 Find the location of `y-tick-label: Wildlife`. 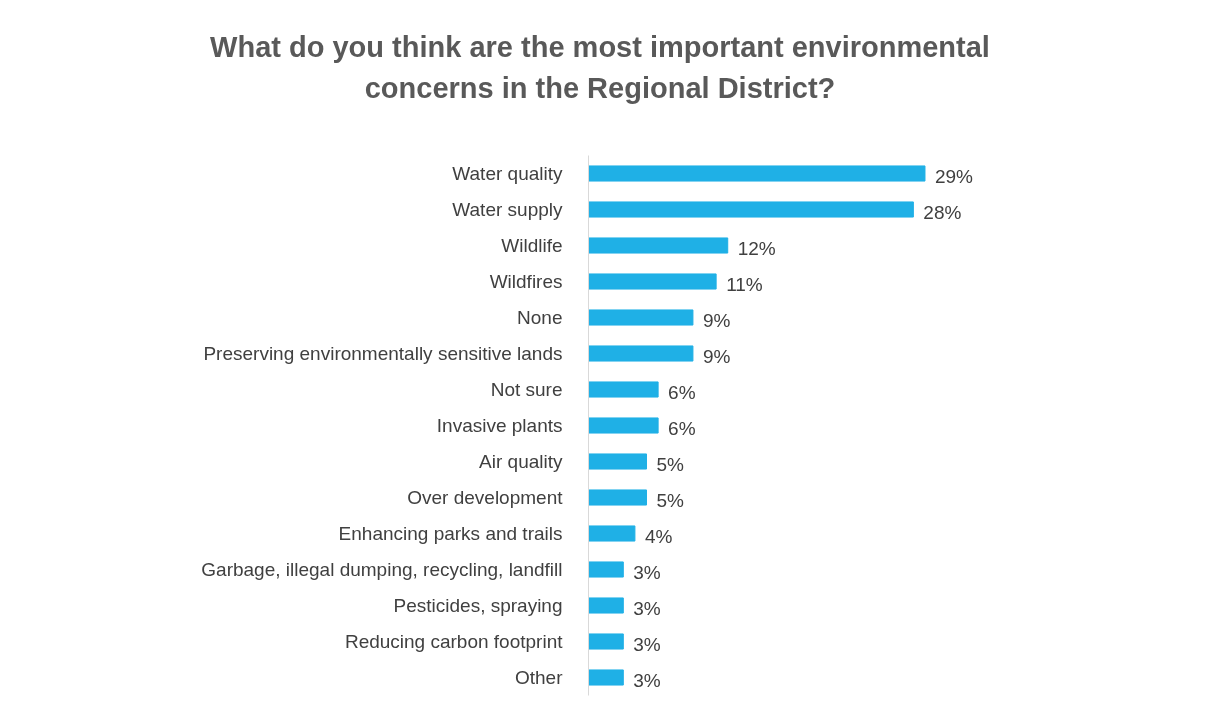

y-tick-label: Wildlife is located at coordinates (532, 245).